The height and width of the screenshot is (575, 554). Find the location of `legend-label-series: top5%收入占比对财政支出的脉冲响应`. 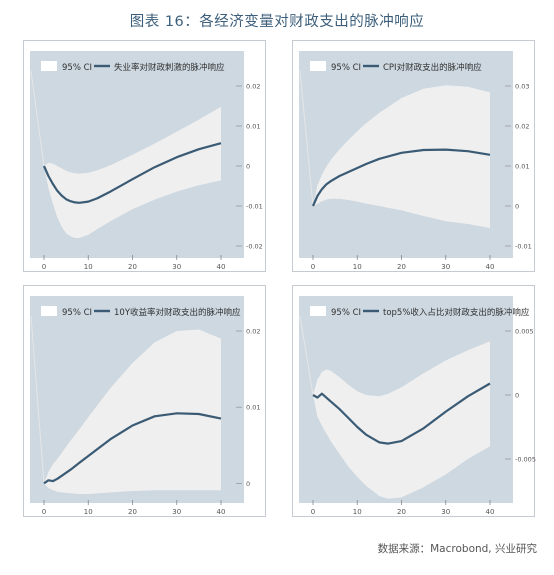

legend-label-series: top5%收入占比对财政支出的脉冲响应 is located at coordinates (456, 312).